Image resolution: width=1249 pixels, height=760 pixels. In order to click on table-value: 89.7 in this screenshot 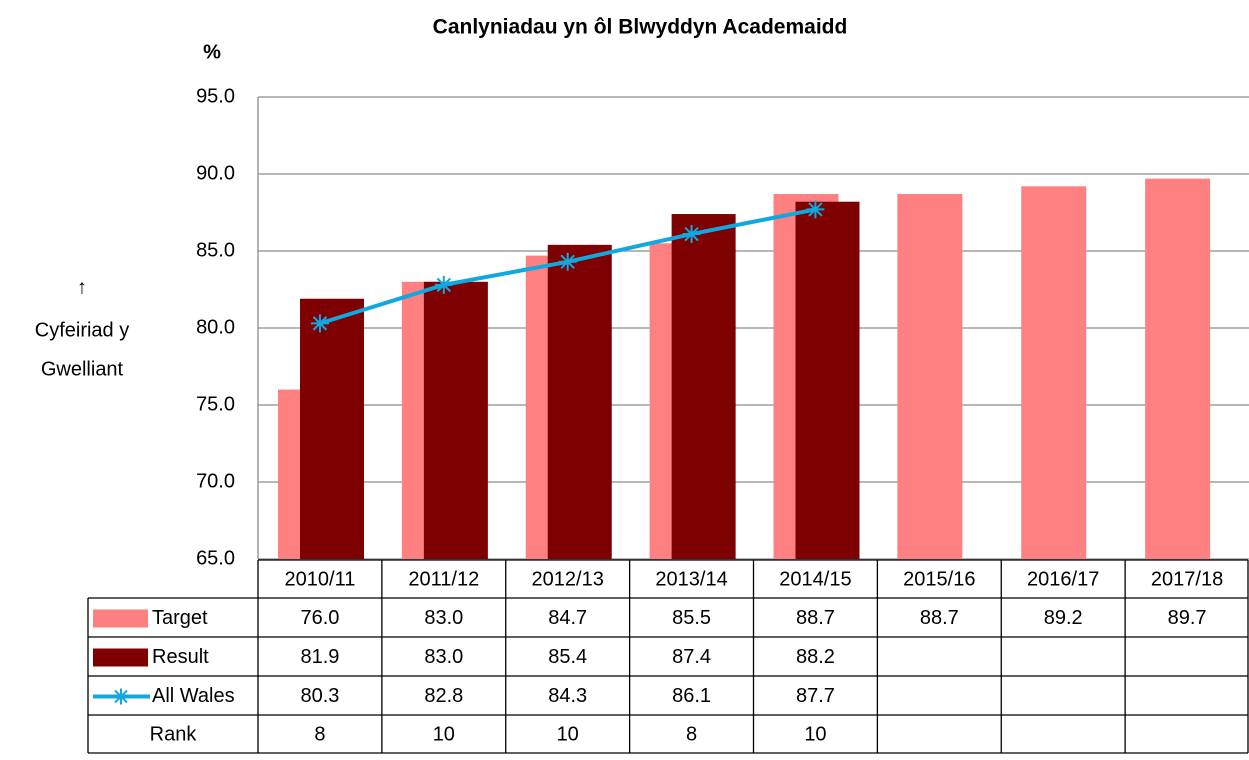, I will do `click(1187, 618)`.